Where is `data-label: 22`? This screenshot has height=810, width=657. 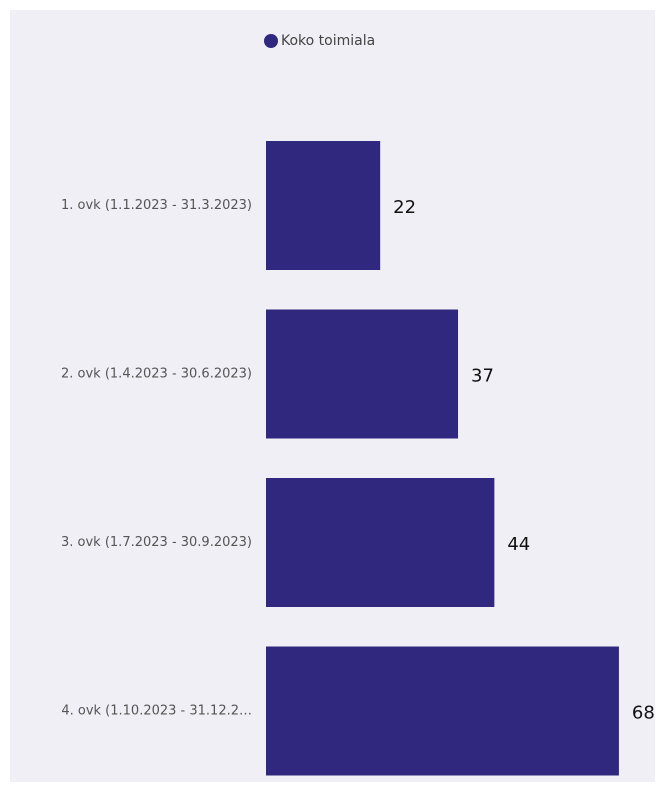
data-label: 22 is located at coordinates (404, 207).